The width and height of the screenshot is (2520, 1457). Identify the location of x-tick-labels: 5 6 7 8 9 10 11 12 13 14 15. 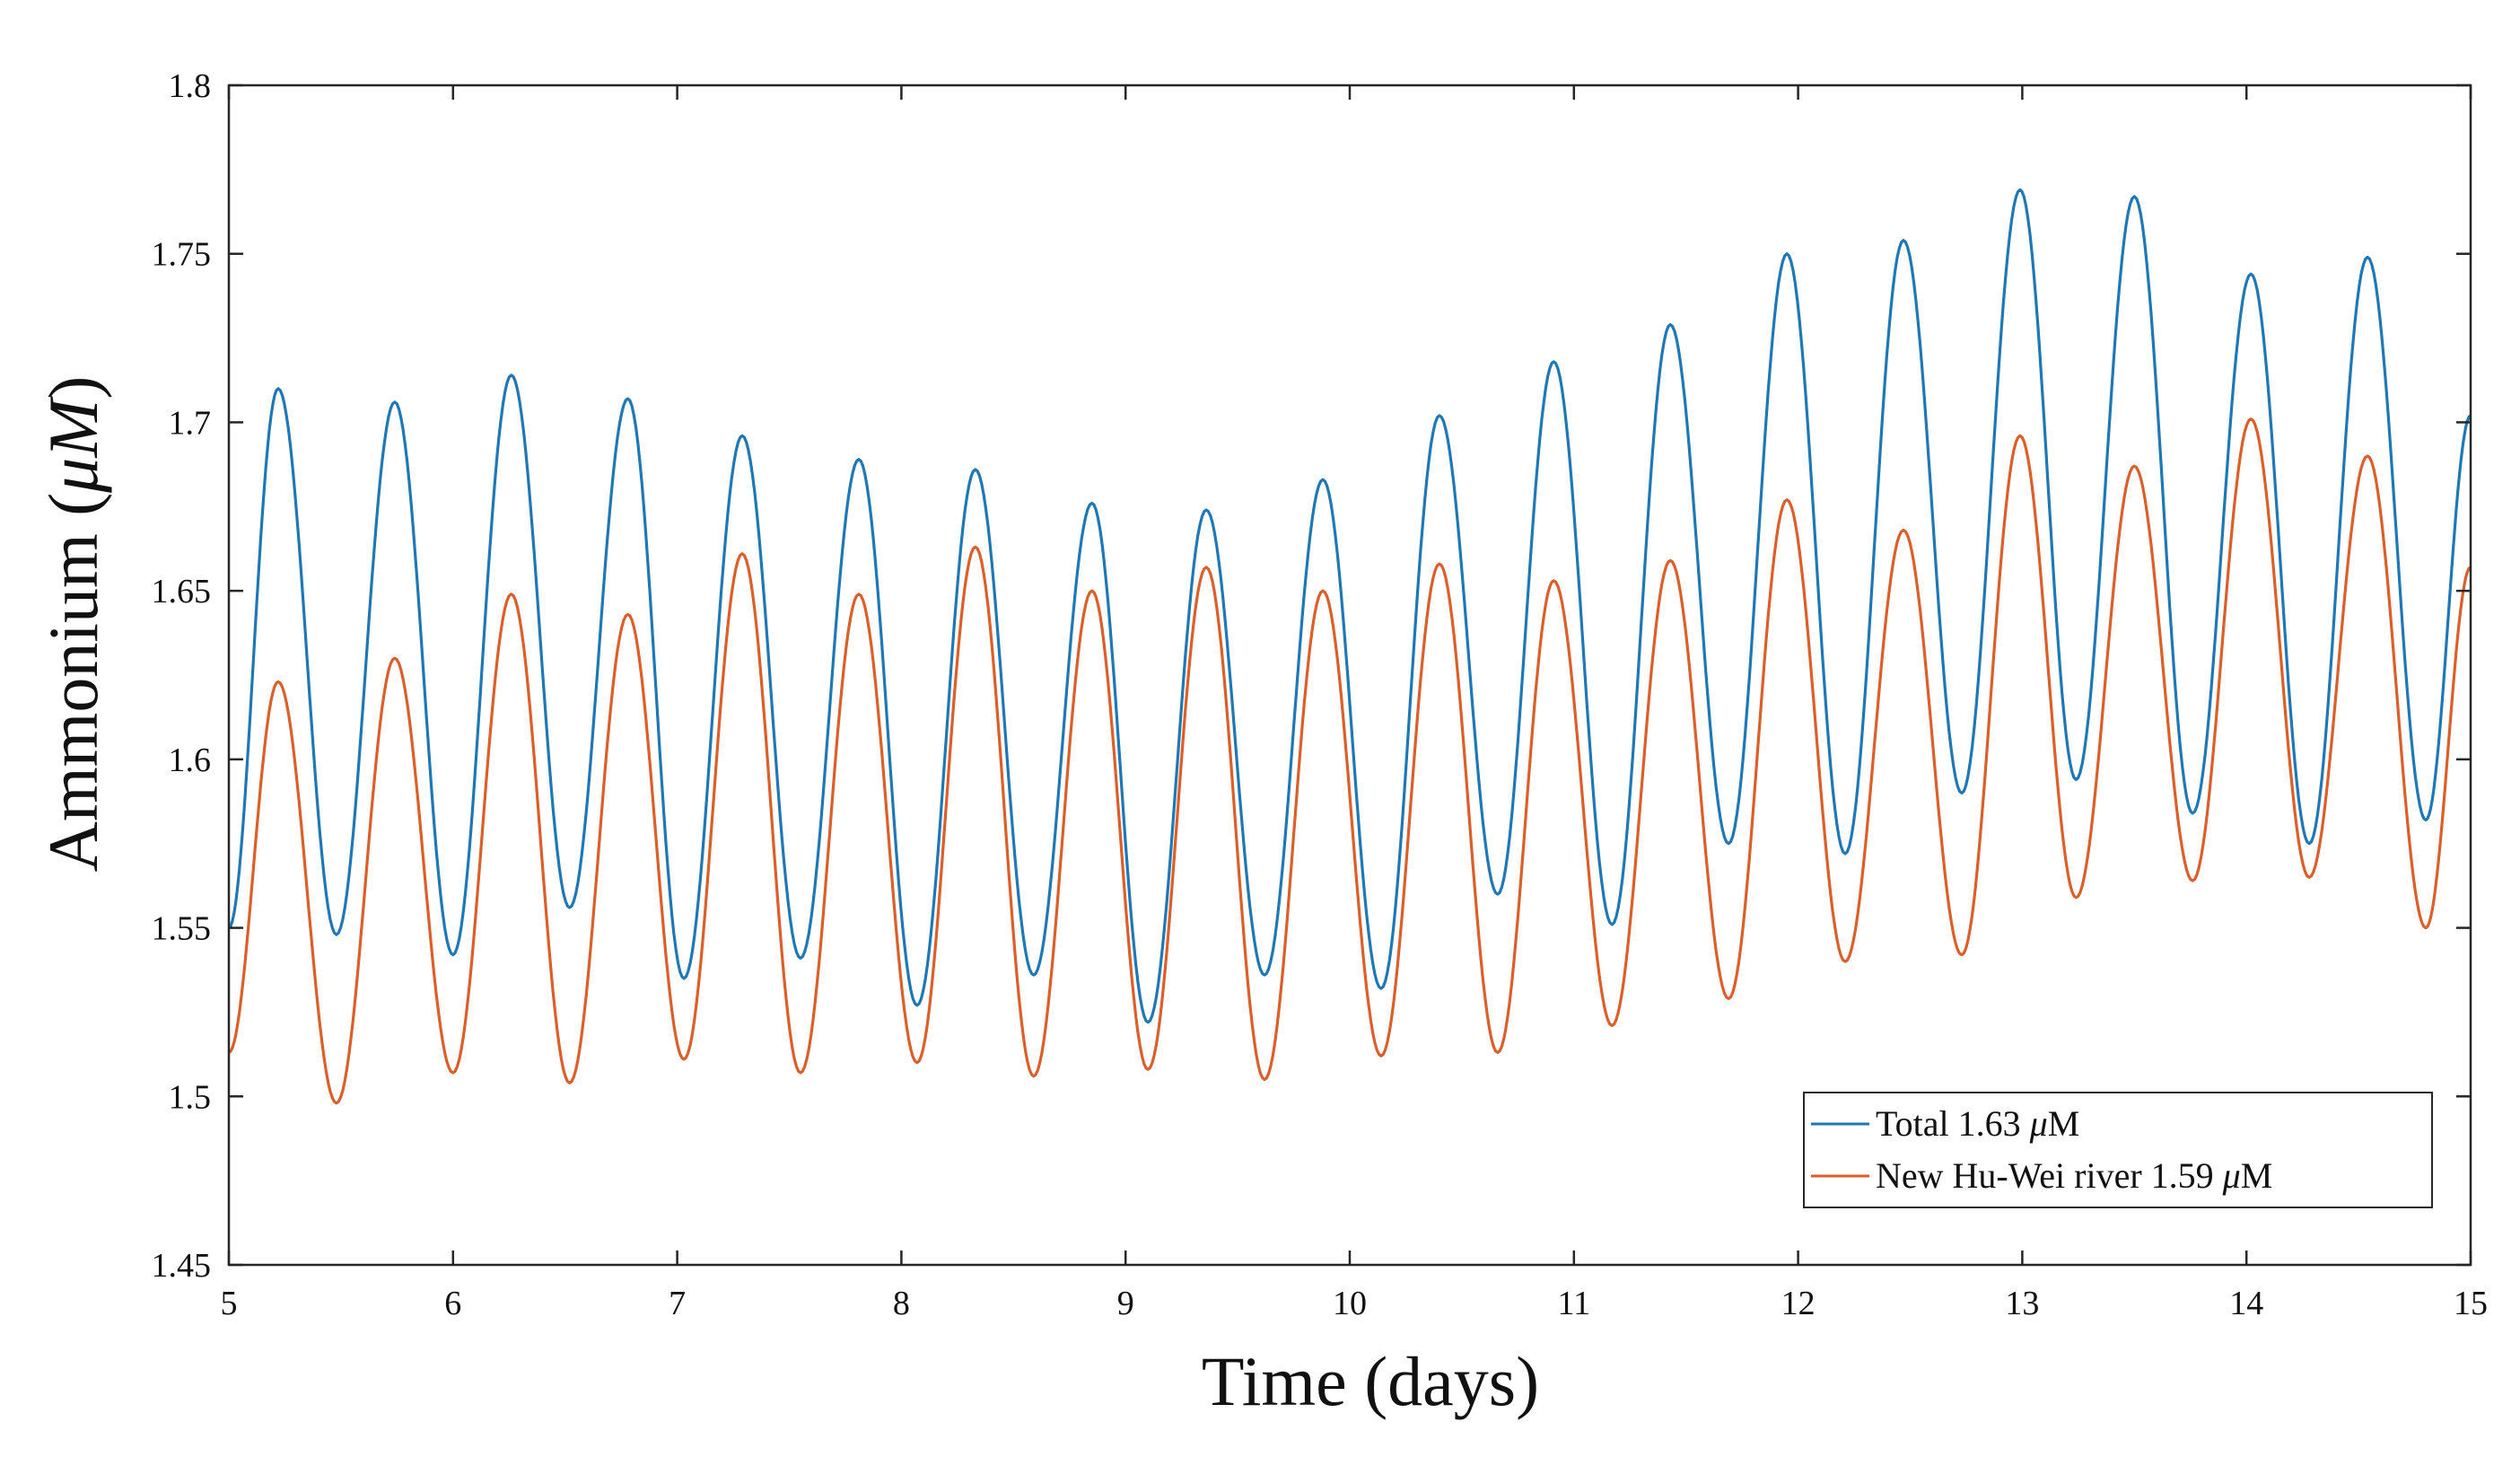
(1355, 1303).